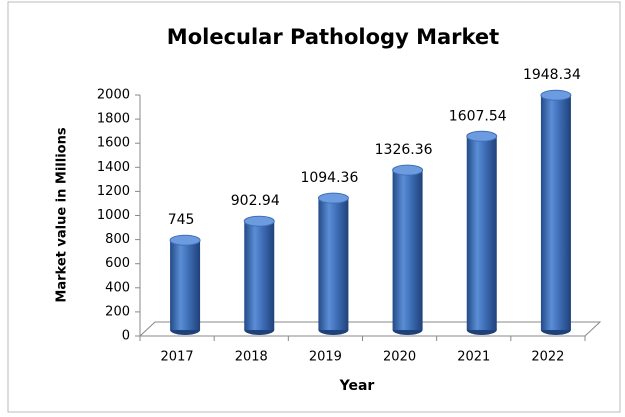  What do you see at coordinates (113, 191) in the screenshot?
I see `y-tick-label: 1200` at bounding box center [113, 191].